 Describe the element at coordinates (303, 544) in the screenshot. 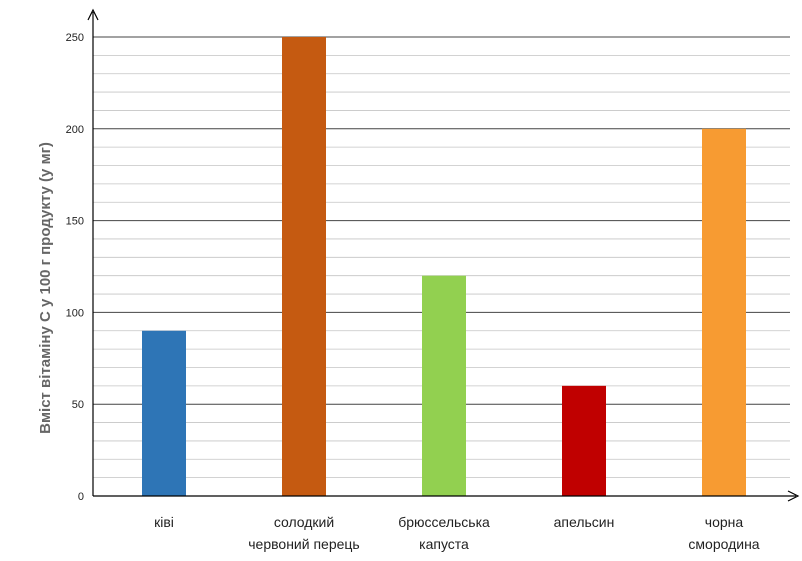

I see `x-tick-label: червоний перець` at that location.